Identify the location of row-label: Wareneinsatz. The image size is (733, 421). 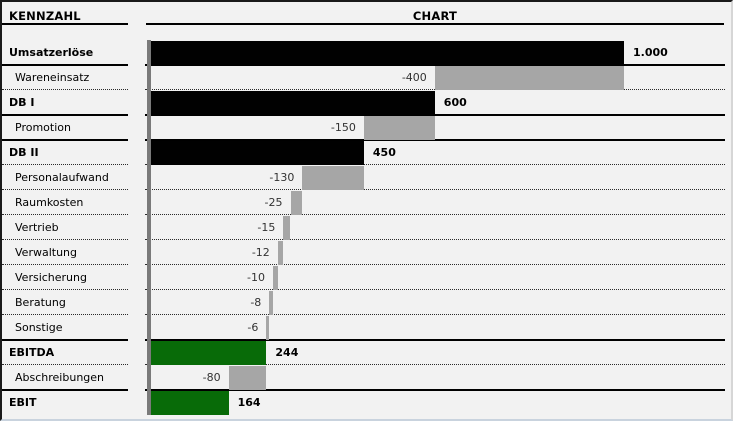
(52, 77).